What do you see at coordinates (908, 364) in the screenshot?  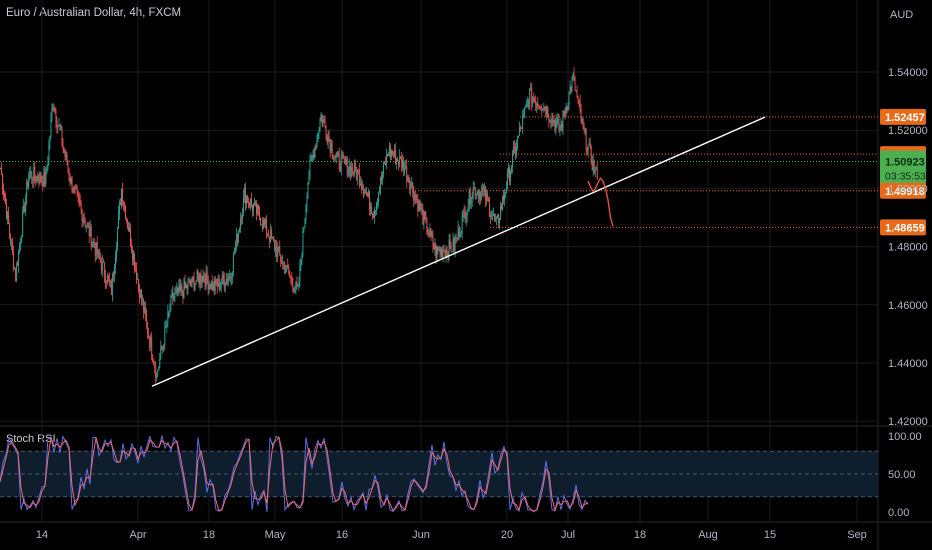 I see `y-tick-label: 1.44000` at bounding box center [908, 364].